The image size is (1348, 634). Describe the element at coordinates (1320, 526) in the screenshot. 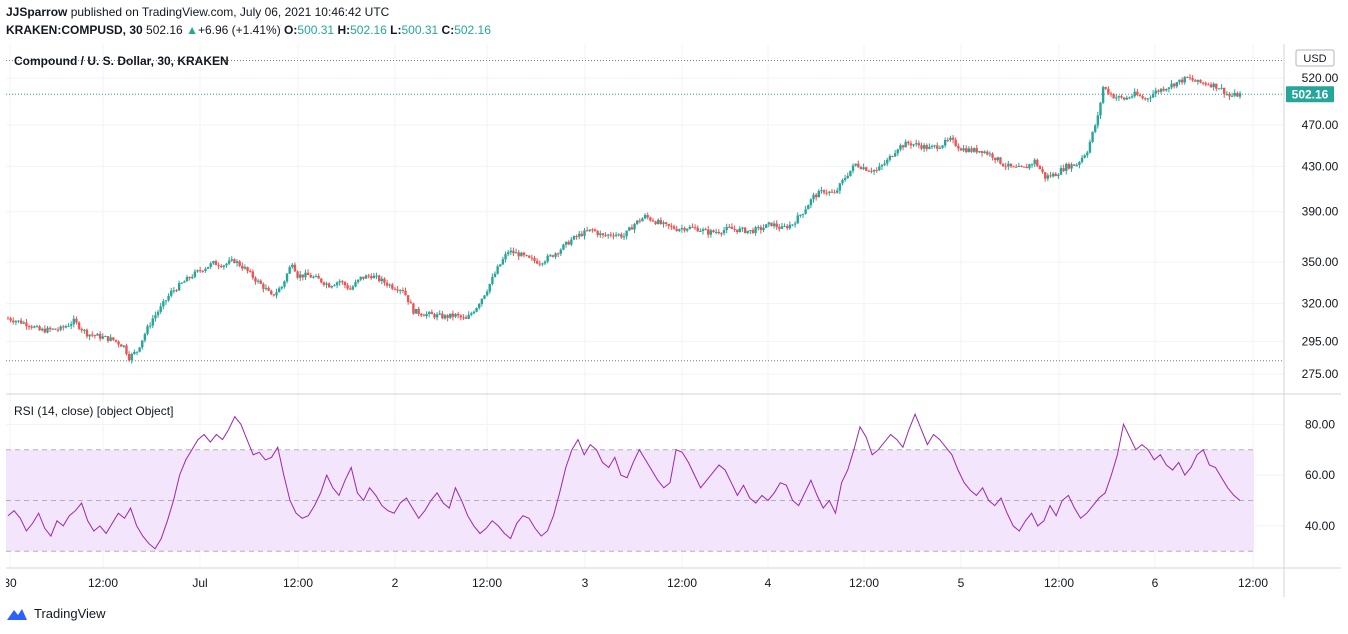

I see `rsi-tick-label: 40.00` at that location.